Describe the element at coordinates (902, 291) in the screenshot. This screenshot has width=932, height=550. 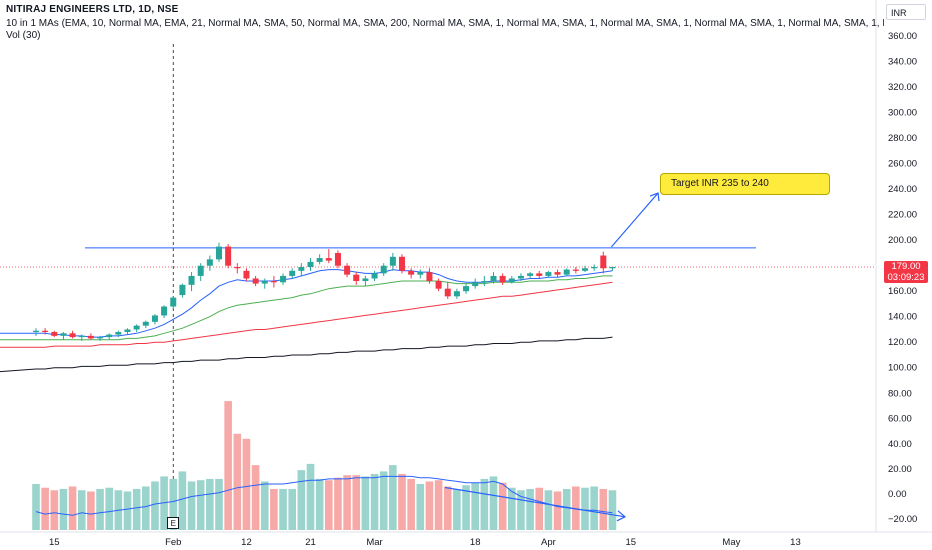
I see `price-tick-label: 160.00` at that location.